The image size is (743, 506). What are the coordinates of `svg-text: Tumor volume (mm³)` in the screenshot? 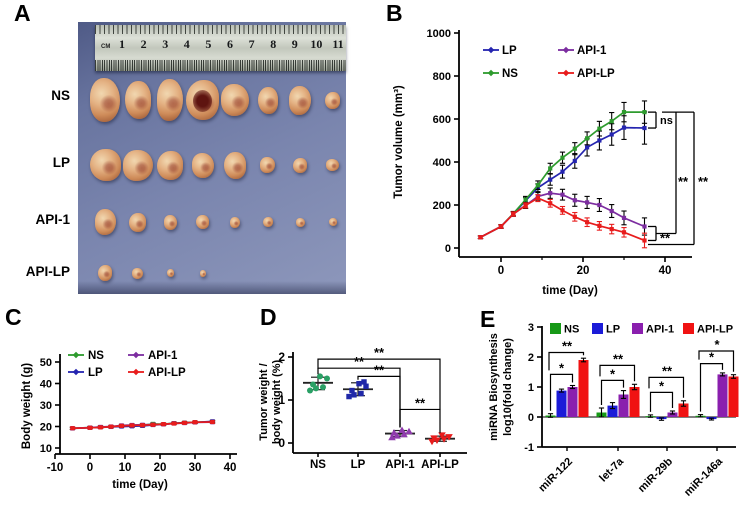 It's located at (399, 142).